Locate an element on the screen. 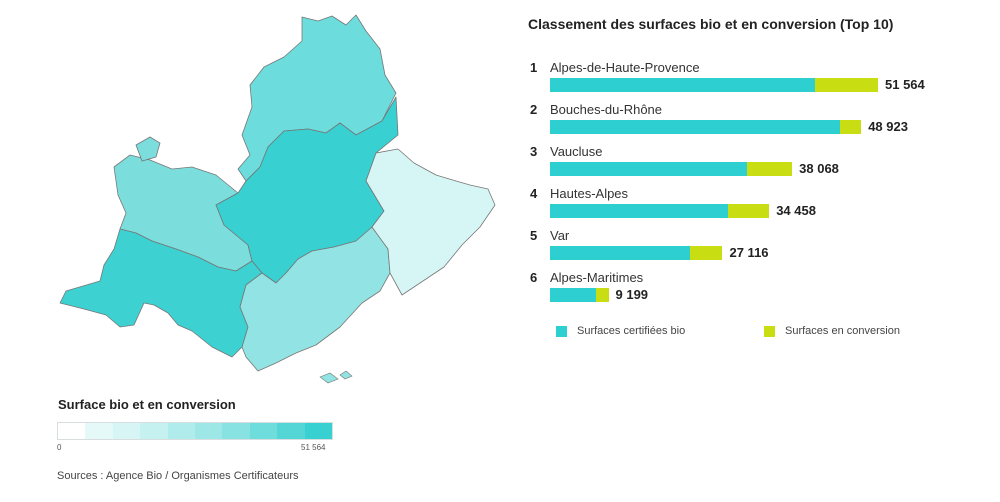 The image size is (1000, 502). rank-number: 4 is located at coordinates (534, 193).